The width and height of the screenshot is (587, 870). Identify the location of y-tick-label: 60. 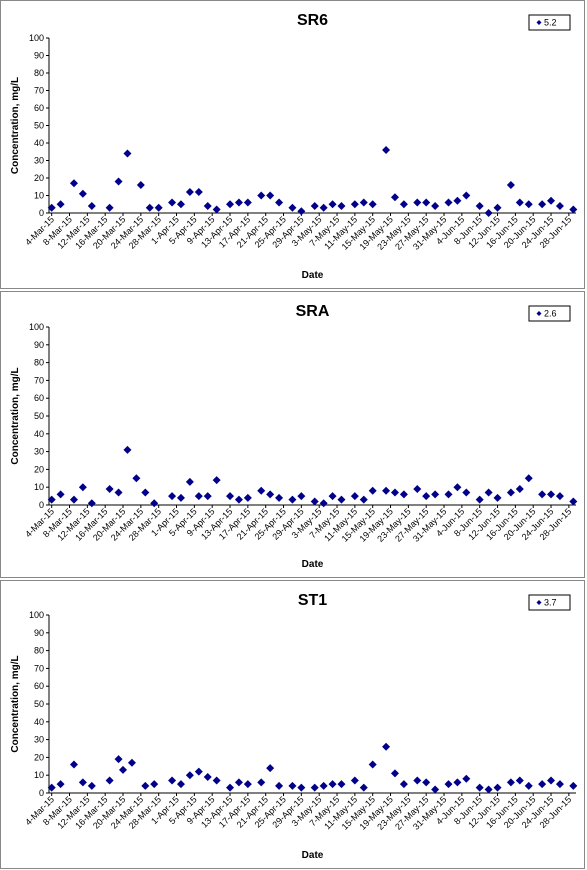
(39, 398).